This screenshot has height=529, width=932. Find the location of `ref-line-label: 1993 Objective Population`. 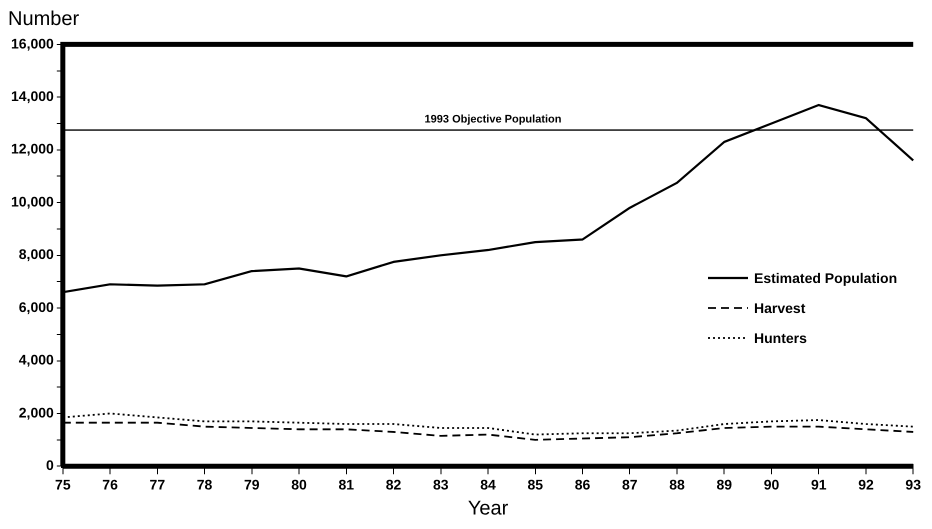

ref-line-label: 1993 Objective Population is located at coordinates (493, 120).